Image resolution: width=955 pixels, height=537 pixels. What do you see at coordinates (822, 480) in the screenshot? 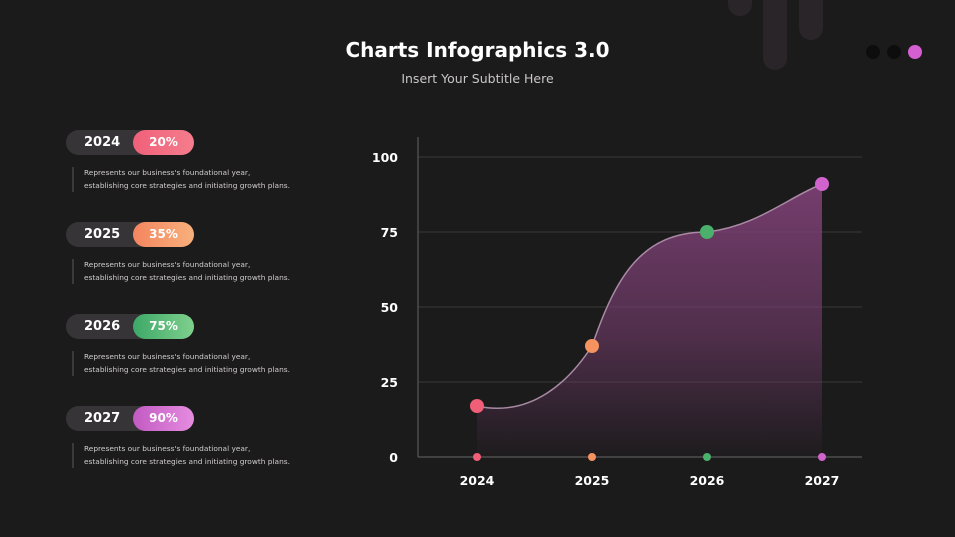
I see `x-tick-label: 2027` at bounding box center [822, 480].